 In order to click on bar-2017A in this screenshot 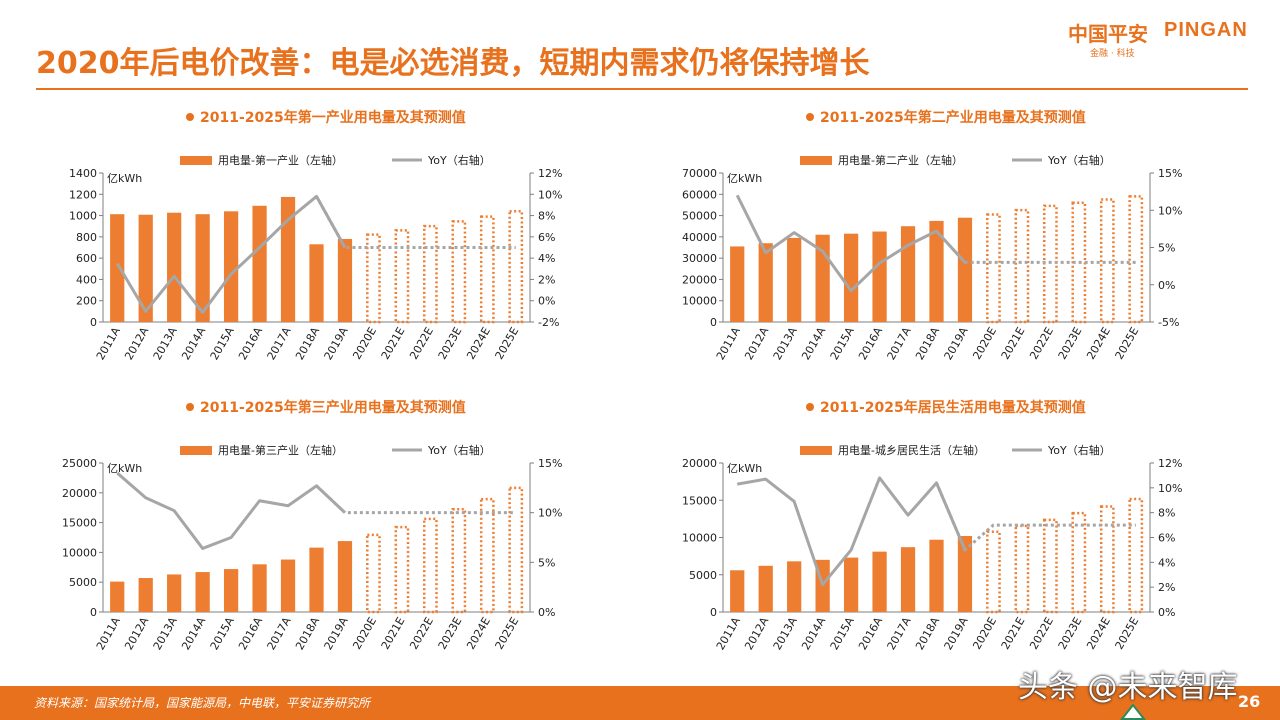, I will do `click(908, 579)`.